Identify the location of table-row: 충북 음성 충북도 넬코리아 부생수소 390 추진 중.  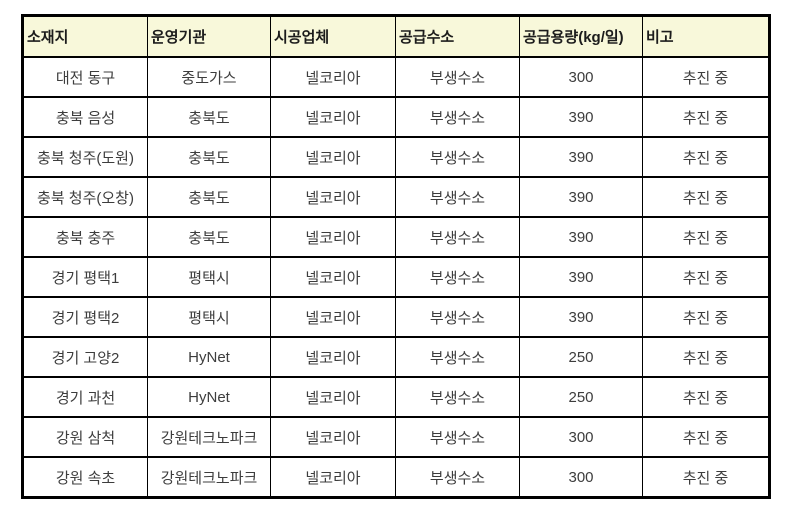
(396, 117).